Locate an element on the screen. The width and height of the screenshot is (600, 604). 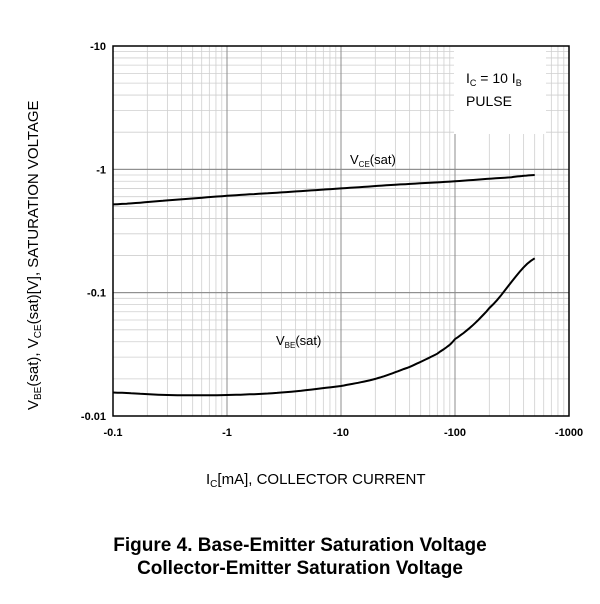
x-tick-label: -10 is located at coordinates (341, 433).